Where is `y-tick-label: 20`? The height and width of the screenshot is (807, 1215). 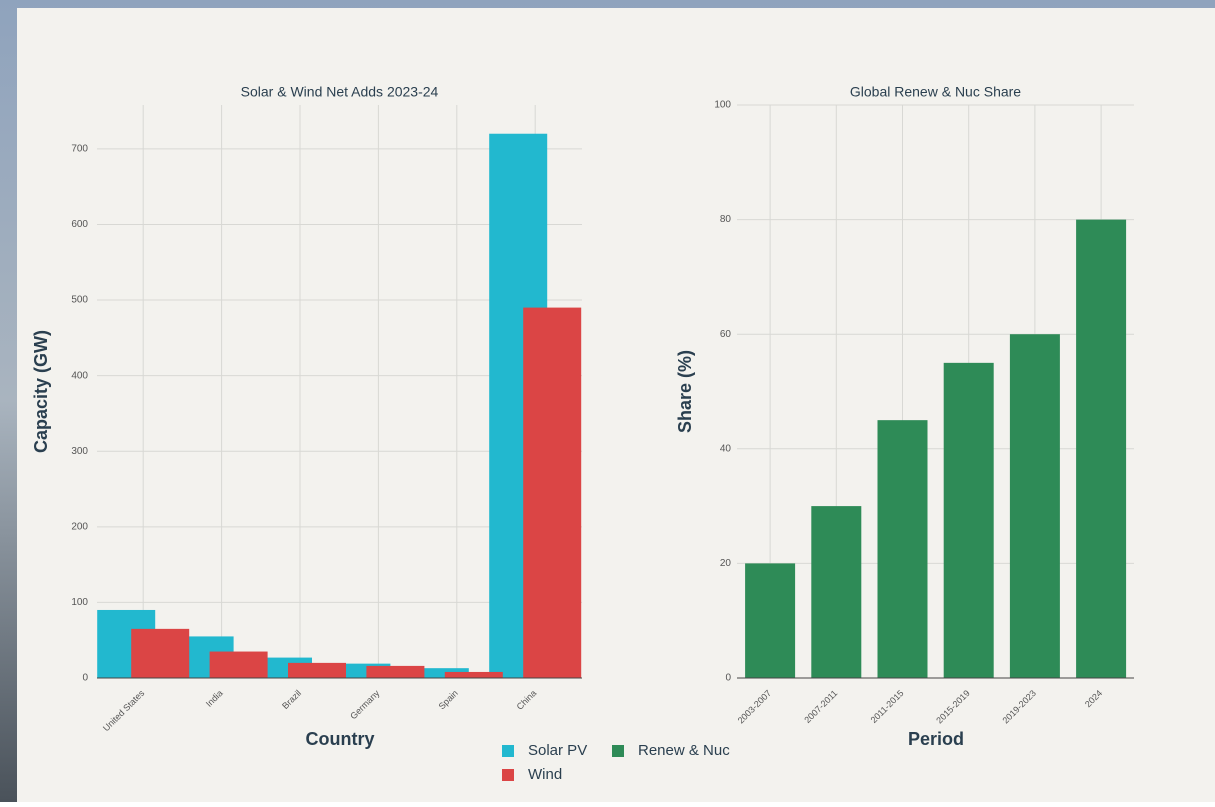 y-tick-label: 20 is located at coordinates (726, 563).